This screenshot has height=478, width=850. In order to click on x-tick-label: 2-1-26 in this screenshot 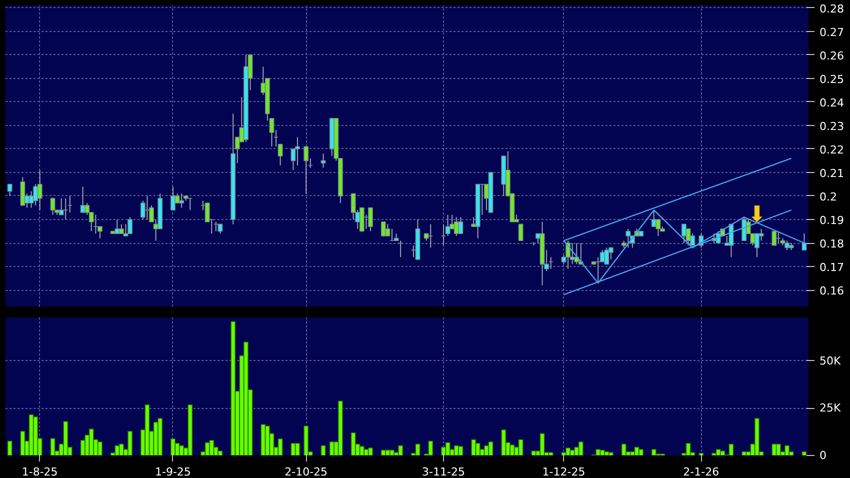, I will do `click(701, 472)`.